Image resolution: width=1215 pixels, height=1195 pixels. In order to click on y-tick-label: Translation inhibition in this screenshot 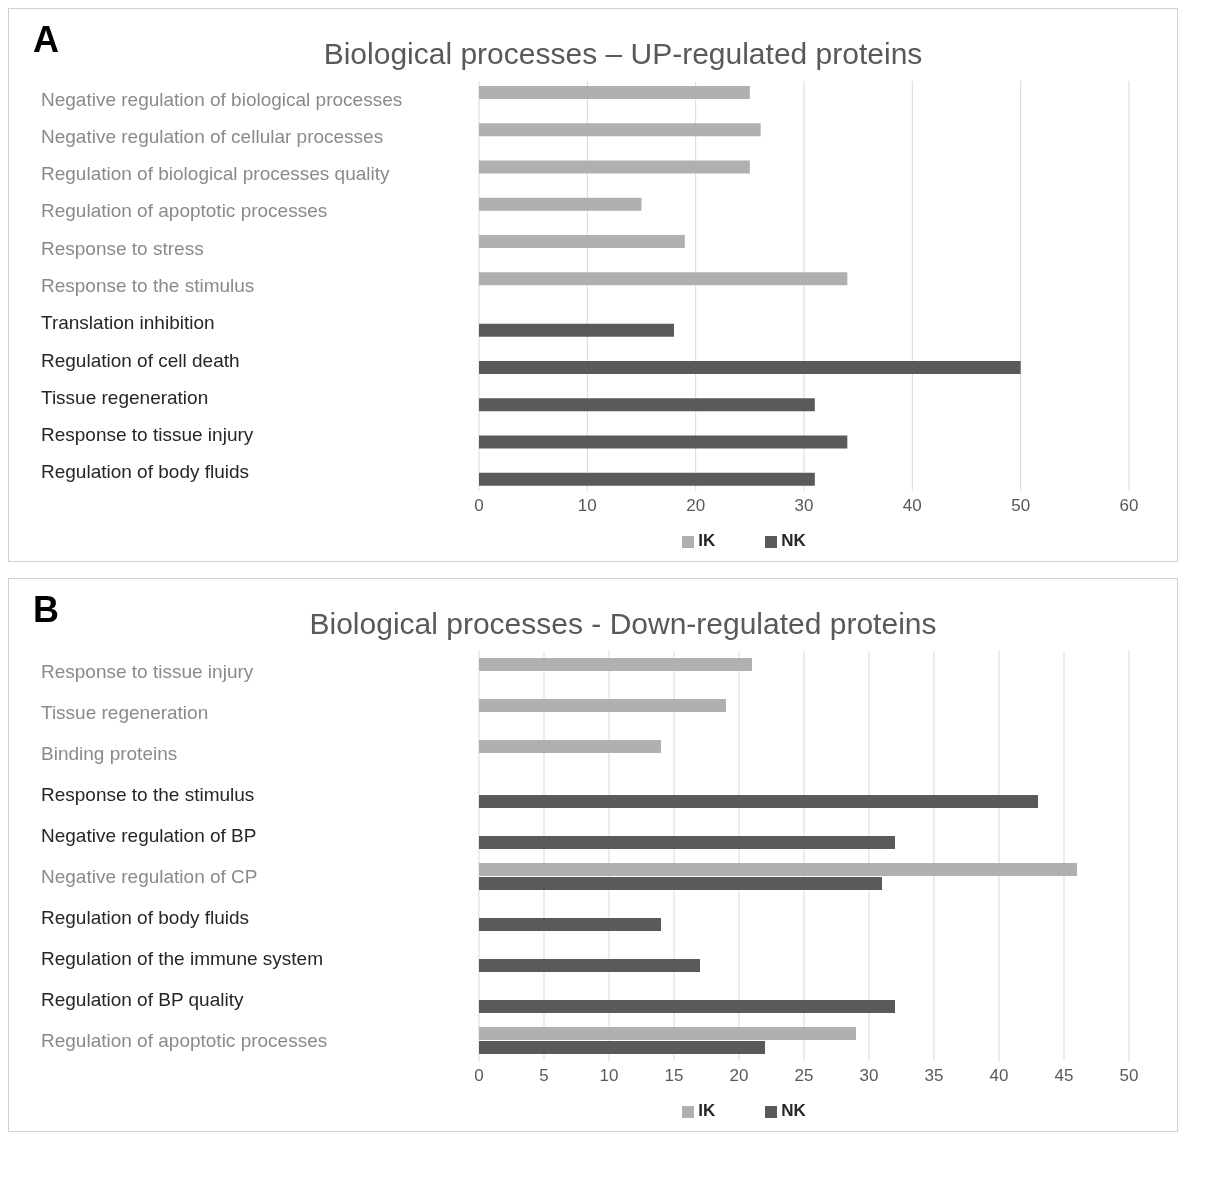, I will do `click(128, 323)`.